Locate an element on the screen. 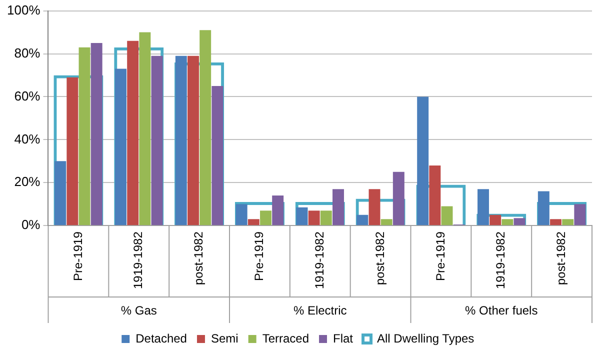 This screenshot has width=612, height=355. legend-label: Terraced is located at coordinates (286, 338).